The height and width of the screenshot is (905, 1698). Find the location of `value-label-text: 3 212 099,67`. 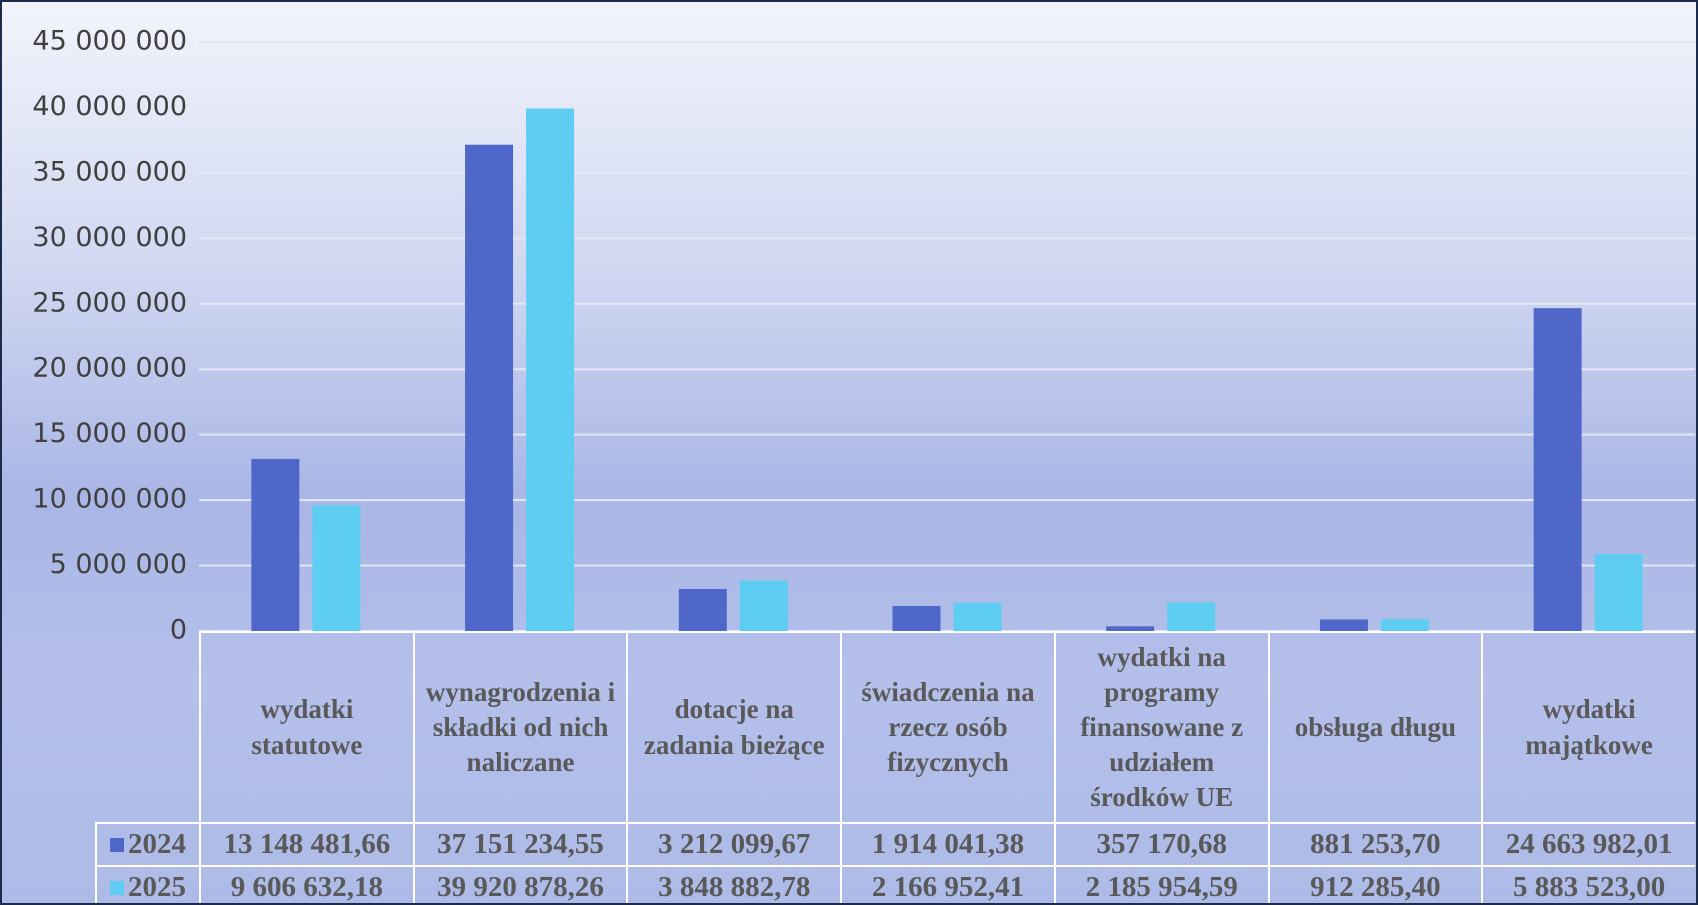

value-label-text: 3 212 099,67 is located at coordinates (734, 843).